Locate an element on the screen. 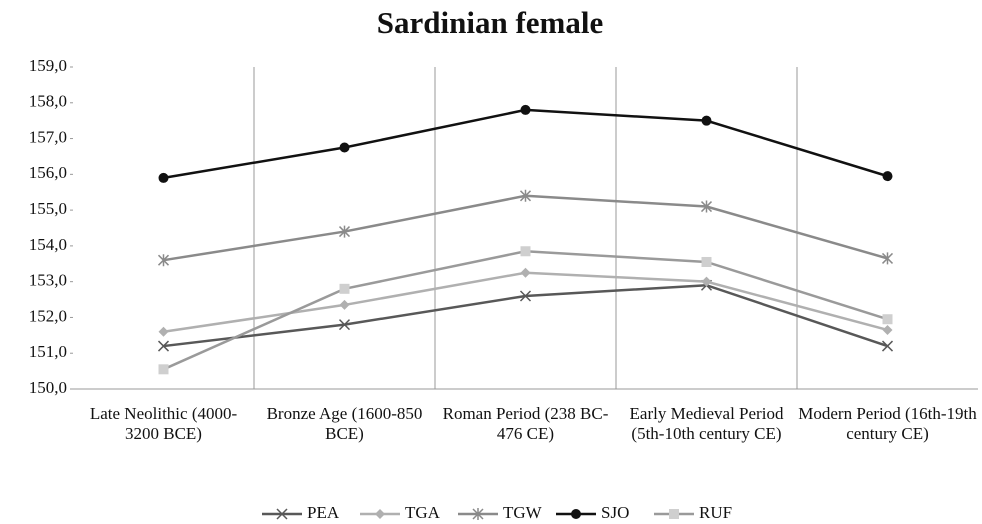  y-tick-label: 155,0 is located at coordinates (48, 208).